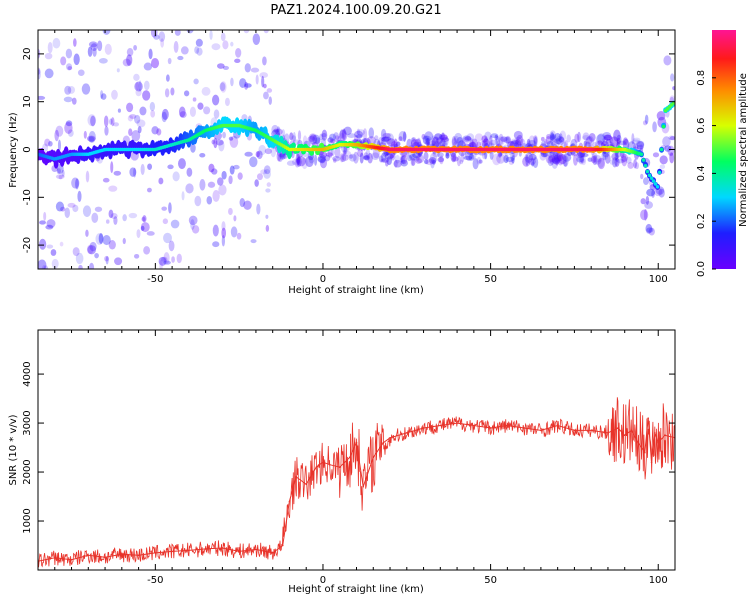 This screenshot has height=600, width=750. I want to click on spectrogram-y-tick-label: -20, so click(27, 245).